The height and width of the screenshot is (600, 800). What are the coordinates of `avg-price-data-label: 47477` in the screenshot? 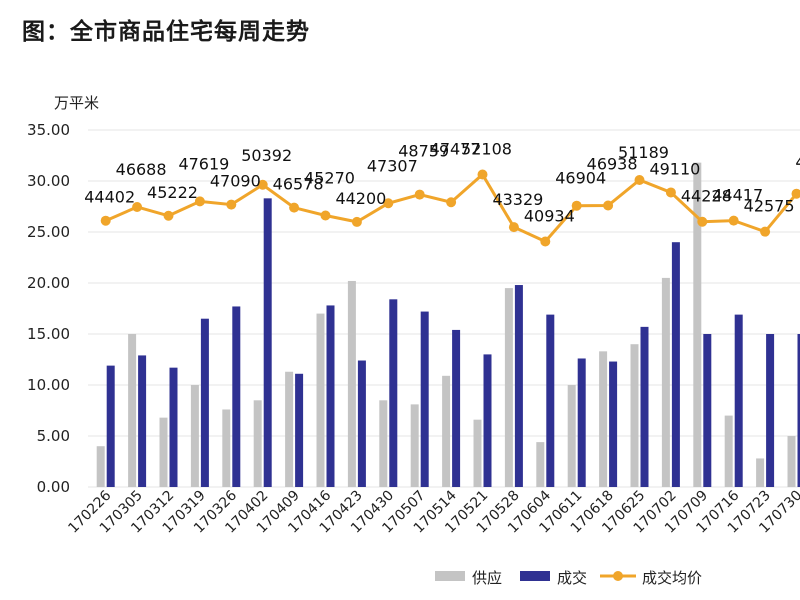 It's located at (455, 148).